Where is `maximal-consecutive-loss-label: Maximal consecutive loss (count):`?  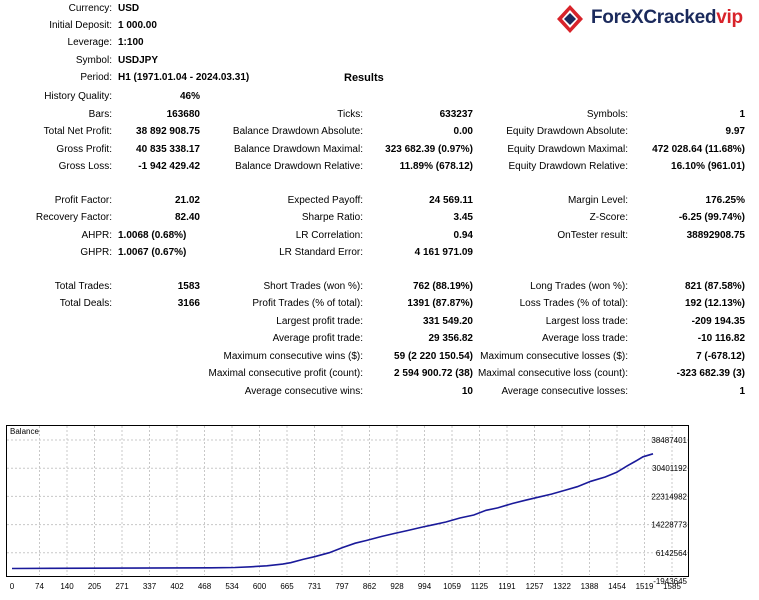
maximal-consecutive-loss-label: Maximal consecutive loss (count): is located at coordinates (552, 373).